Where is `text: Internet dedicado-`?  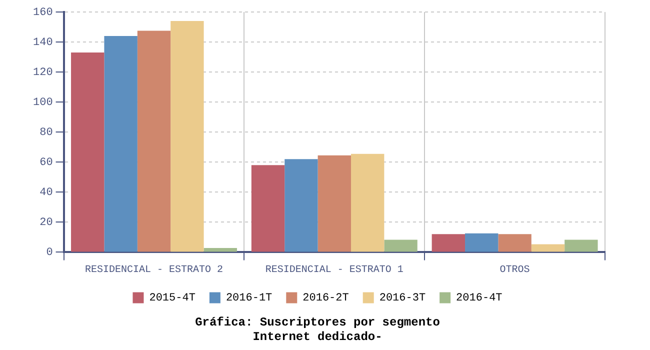
text: Internet dedicado- is located at coordinates (317, 337).